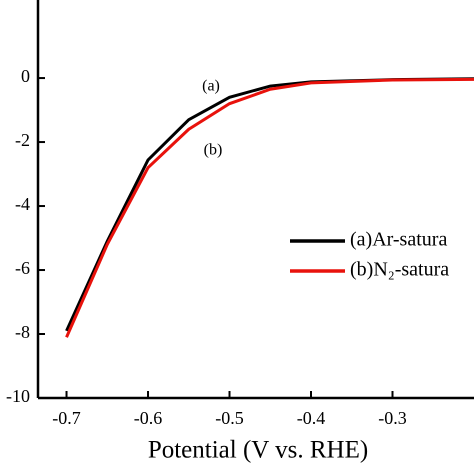 The height and width of the screenshot is (474, 474). I want to click on x-tick-label: -0.4, so click(311, 418).